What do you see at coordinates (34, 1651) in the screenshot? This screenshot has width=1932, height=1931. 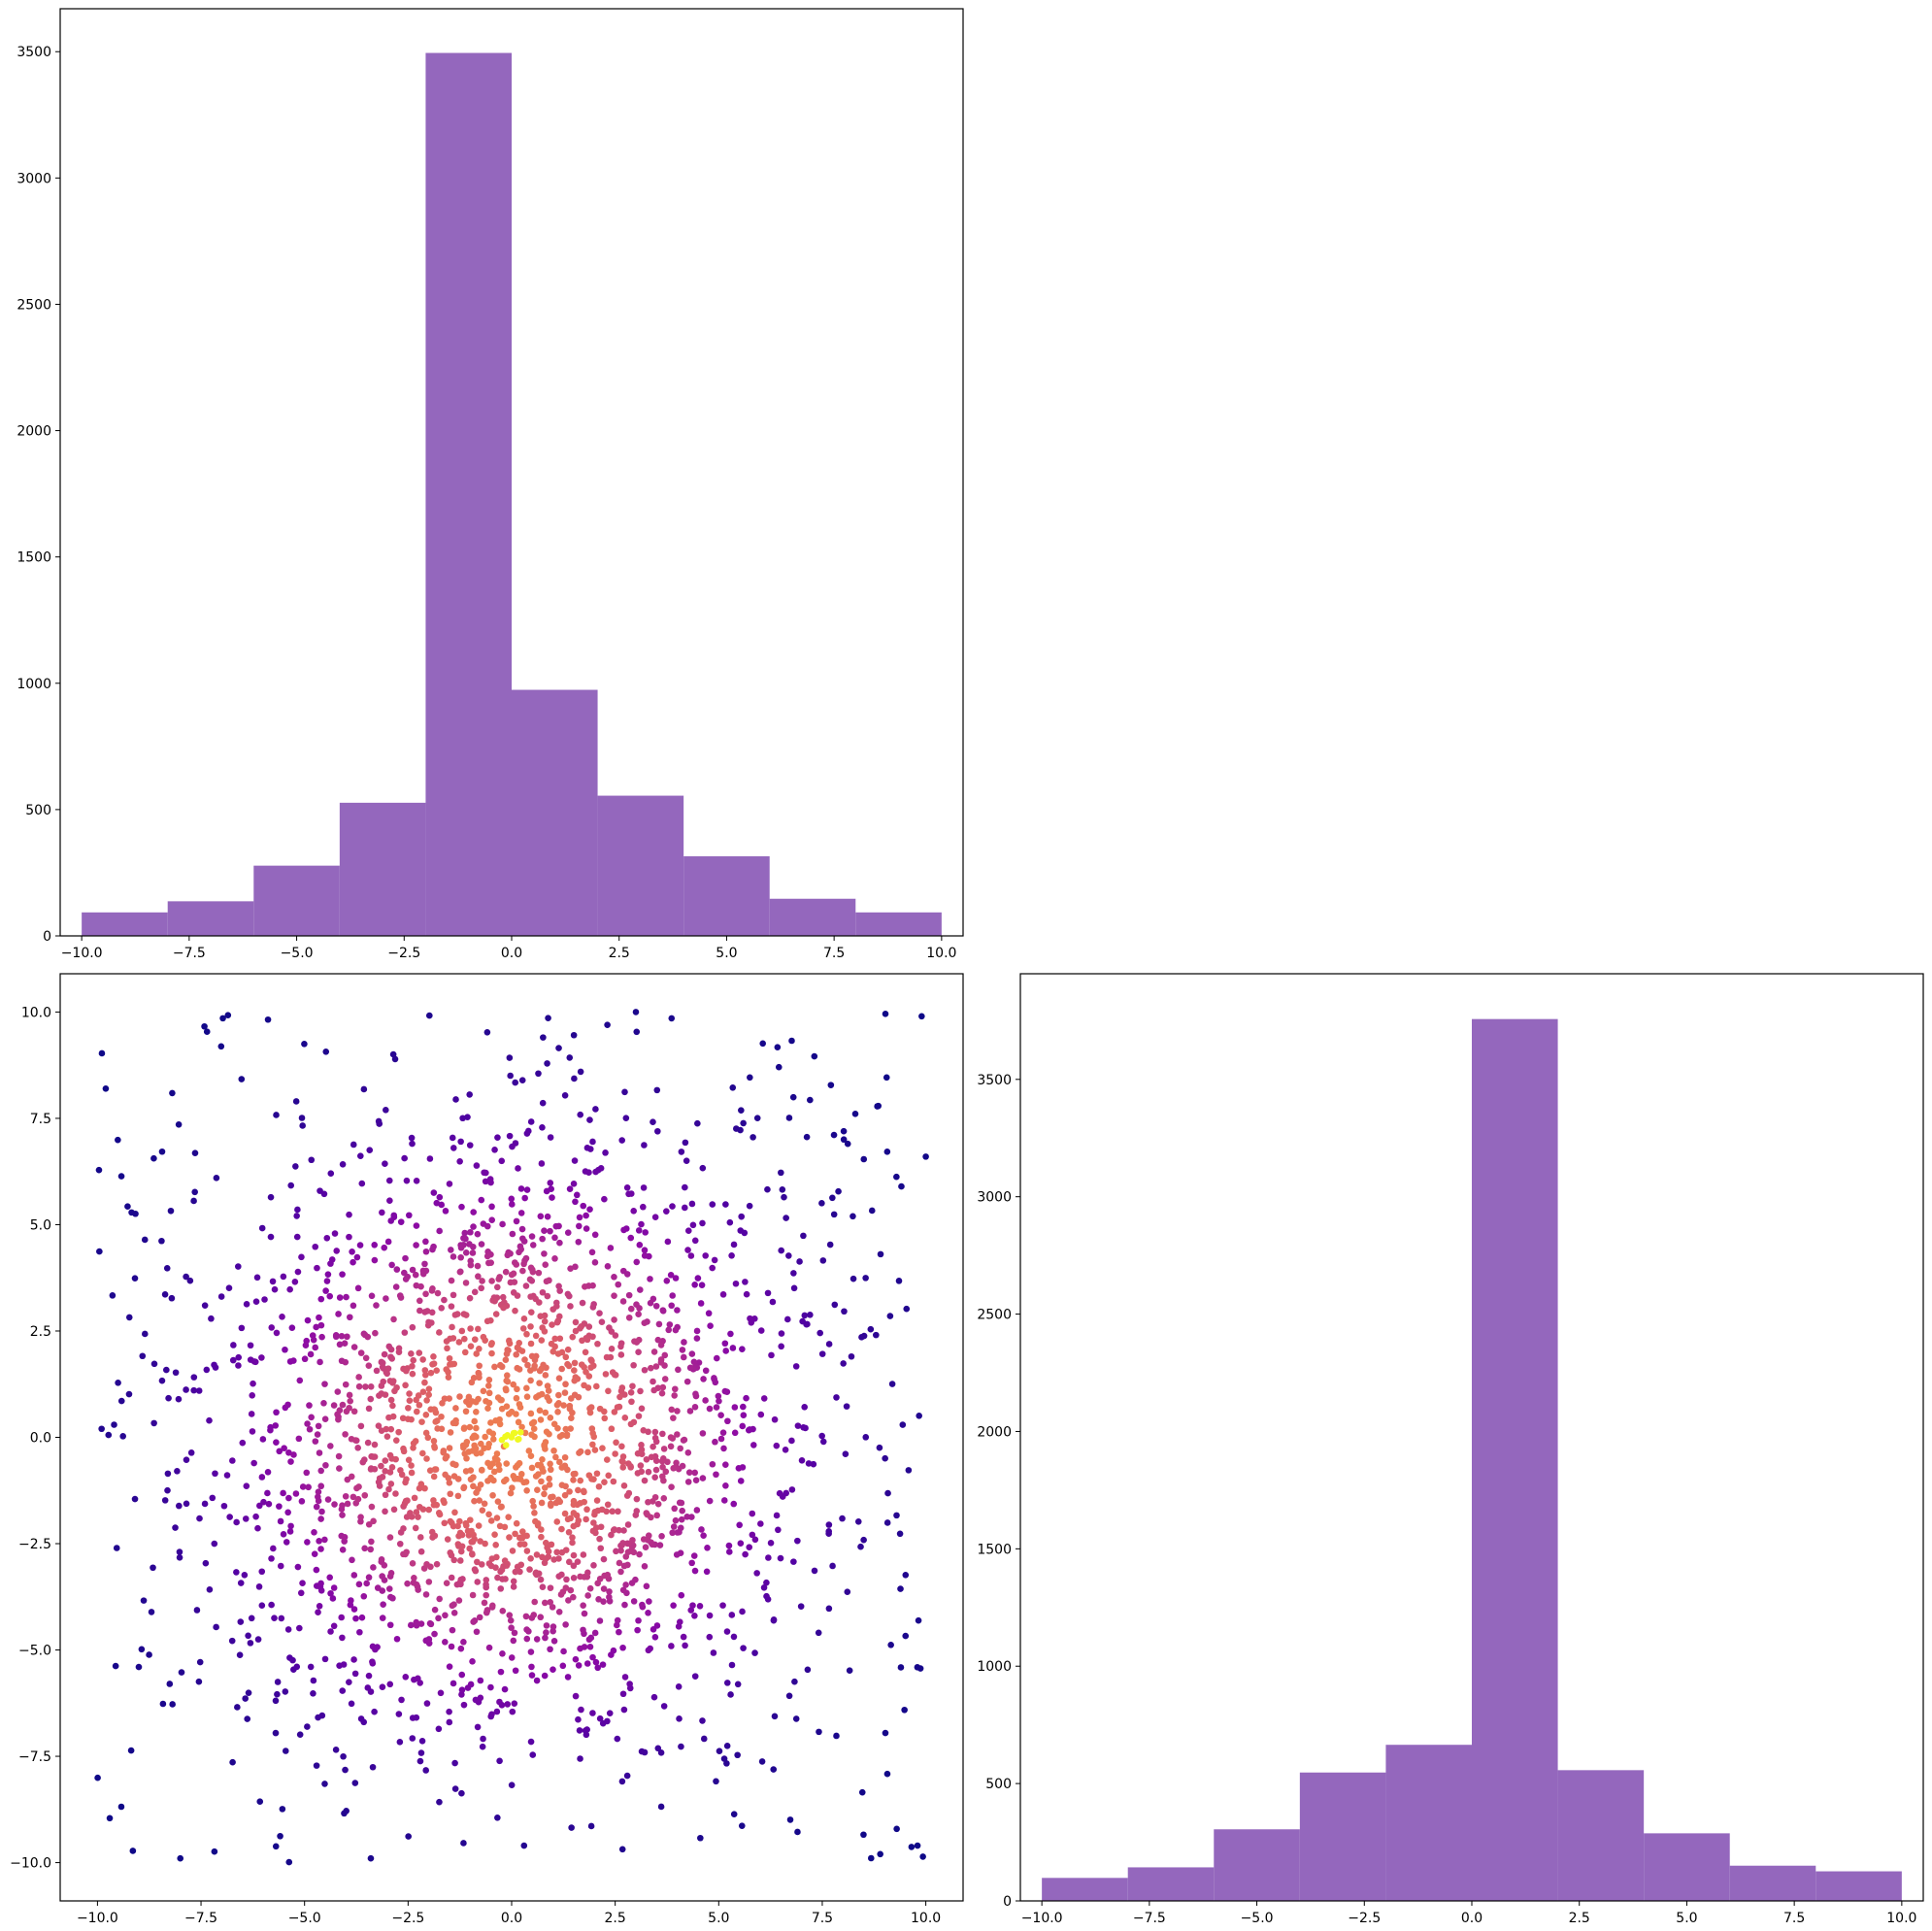 I see `y-tick-label: −5.0` at bounding box center [34, 1651].